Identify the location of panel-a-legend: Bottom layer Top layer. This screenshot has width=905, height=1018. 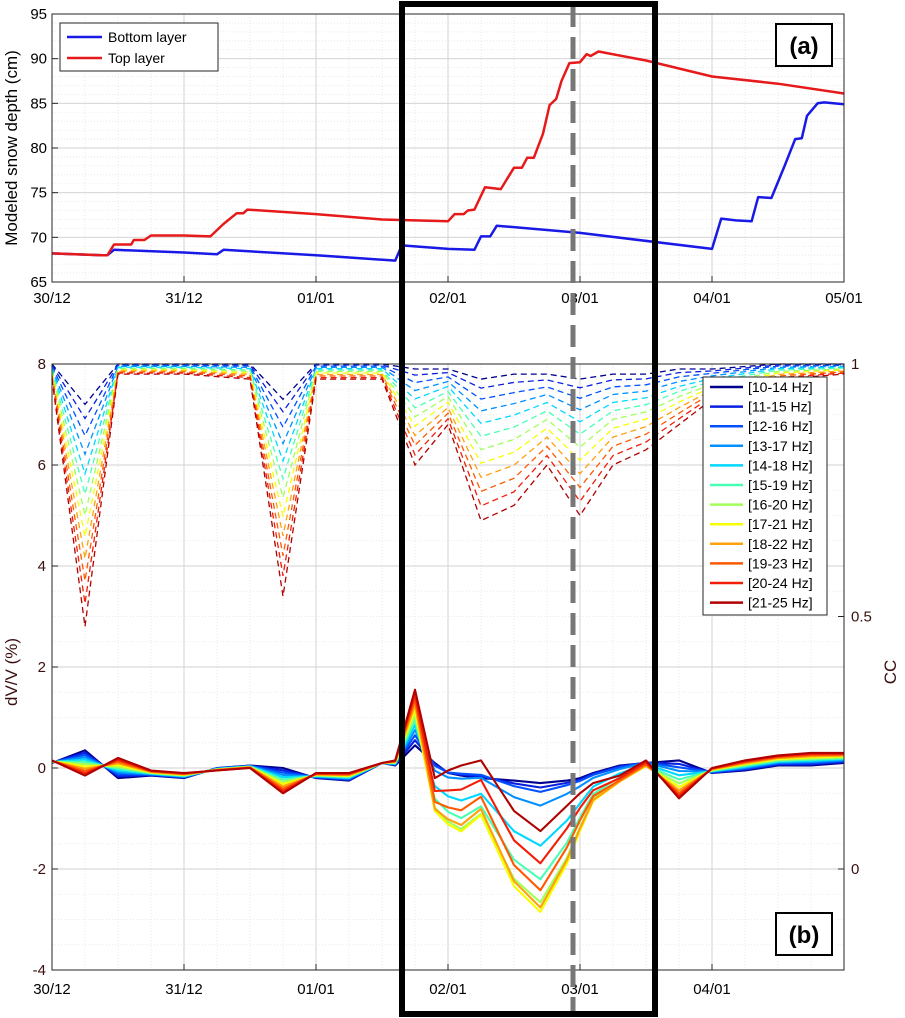
(139, 47).